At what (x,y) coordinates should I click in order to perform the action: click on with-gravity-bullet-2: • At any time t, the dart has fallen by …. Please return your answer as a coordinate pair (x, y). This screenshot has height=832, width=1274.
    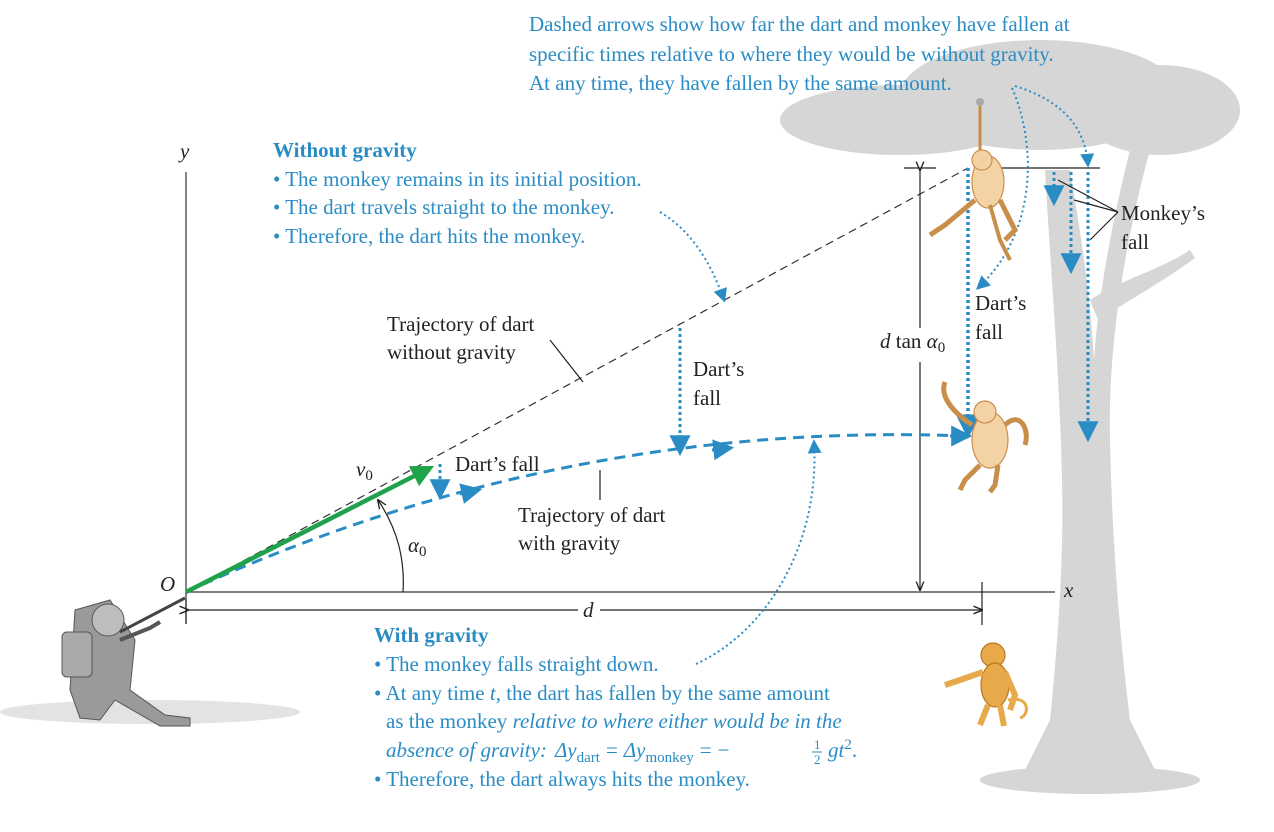
    Looking at the image, I should click on (602, 693).